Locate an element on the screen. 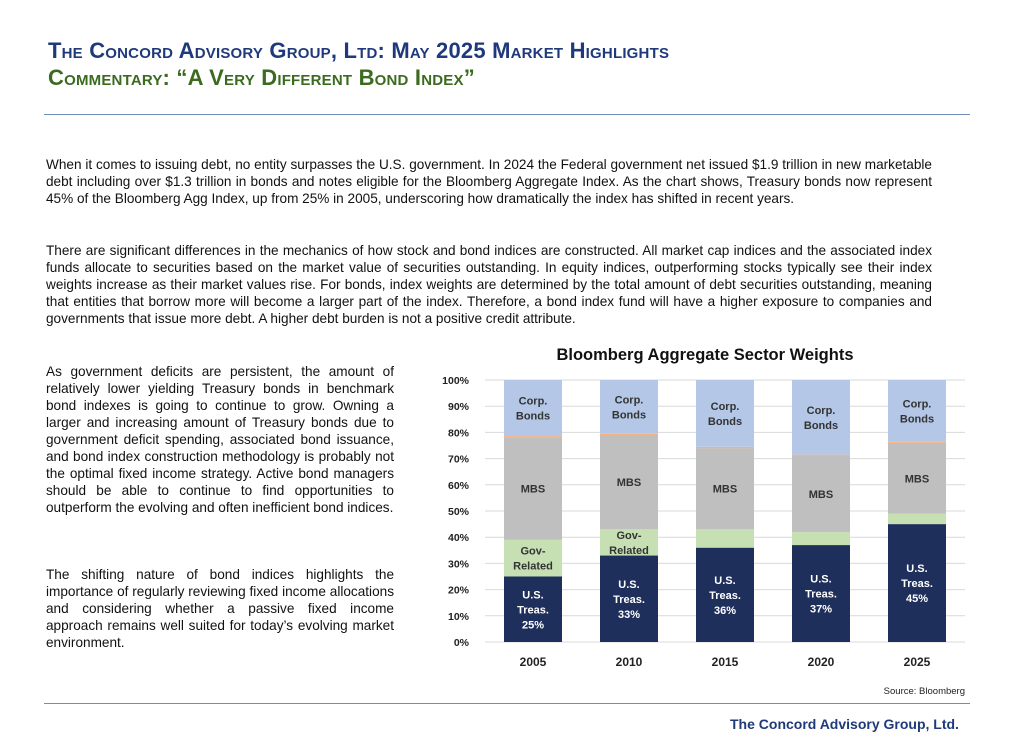  footer-divider is located at coordinates (507, 703).